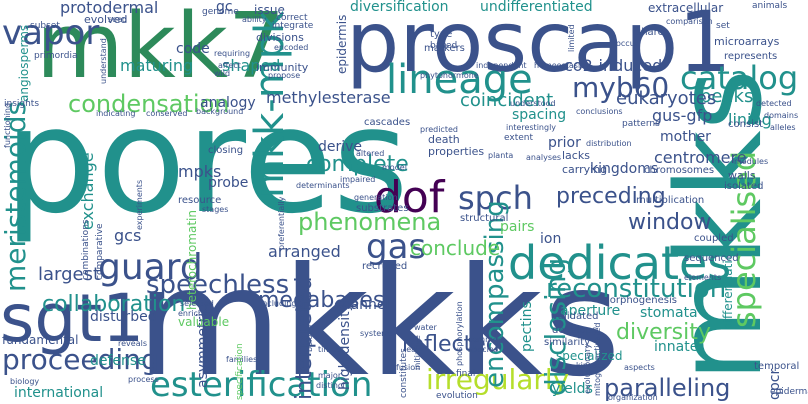 The height and width of the screenshot is (404, 808). What do you see at coordinates (387, 122) in the screenshot?
I see `word-cascades: cascades` at bounding box center [387, 122].